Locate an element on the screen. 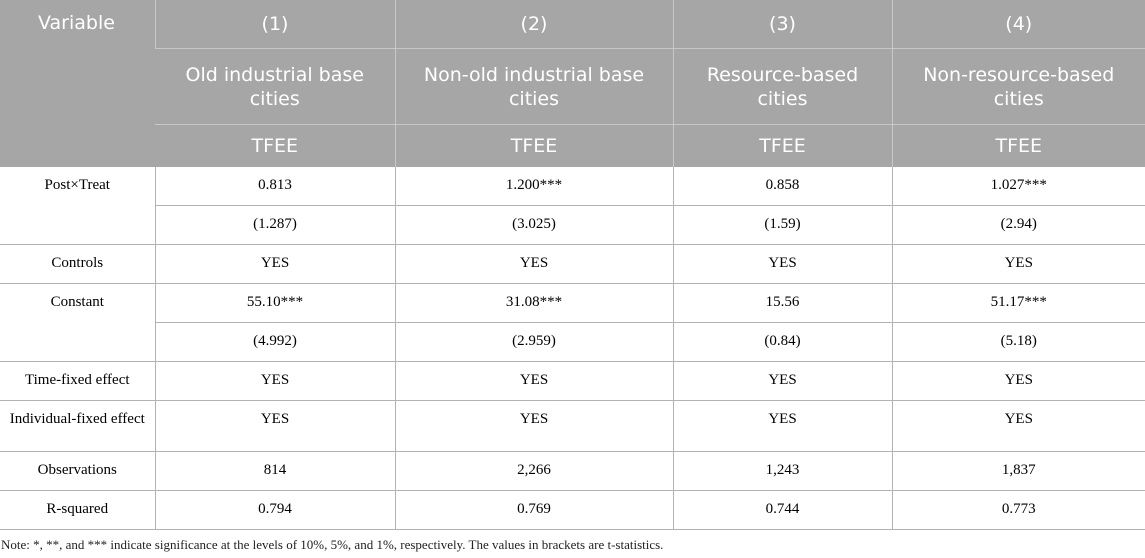 This screenshot has width=1145, height=558. row-label: R-squared is located at coordinates (78, 510).